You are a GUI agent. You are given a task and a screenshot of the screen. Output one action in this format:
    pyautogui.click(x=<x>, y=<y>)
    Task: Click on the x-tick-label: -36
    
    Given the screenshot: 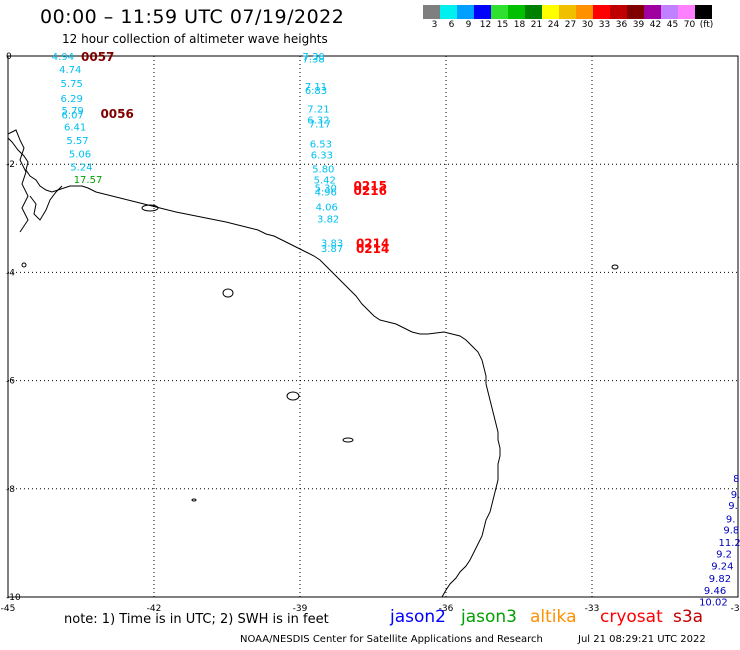 What is the action you would take?
    pyautogui.click(x=446, y=609)
    